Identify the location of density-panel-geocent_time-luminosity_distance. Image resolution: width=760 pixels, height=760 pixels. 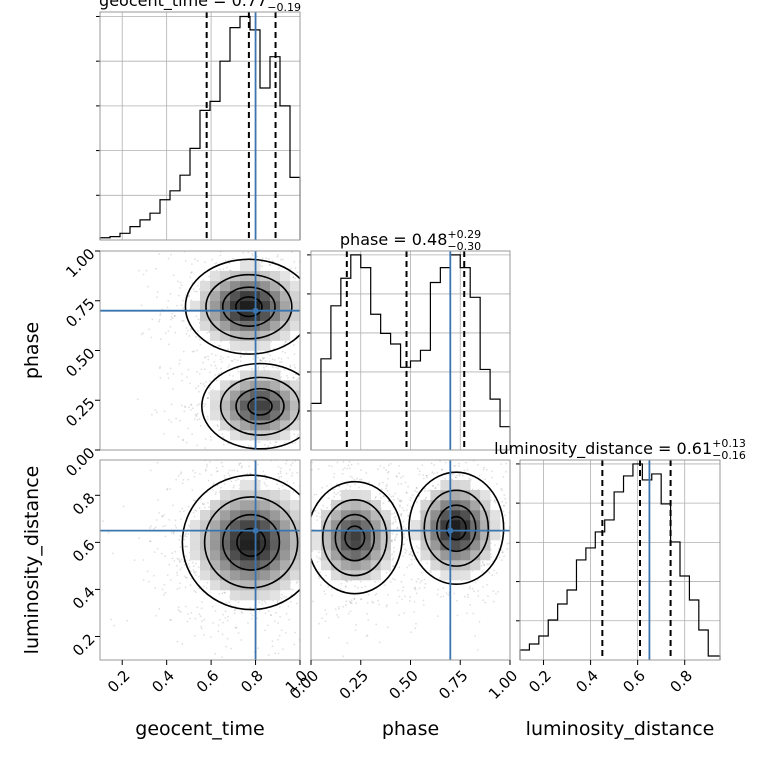
(212, 560).